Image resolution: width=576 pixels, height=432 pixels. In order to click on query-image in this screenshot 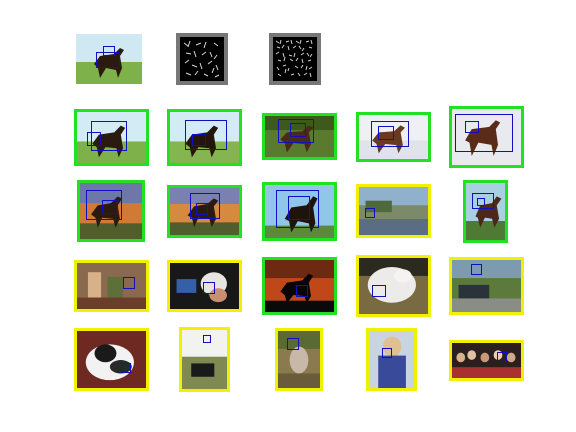, I will do `click(109, 59)`.